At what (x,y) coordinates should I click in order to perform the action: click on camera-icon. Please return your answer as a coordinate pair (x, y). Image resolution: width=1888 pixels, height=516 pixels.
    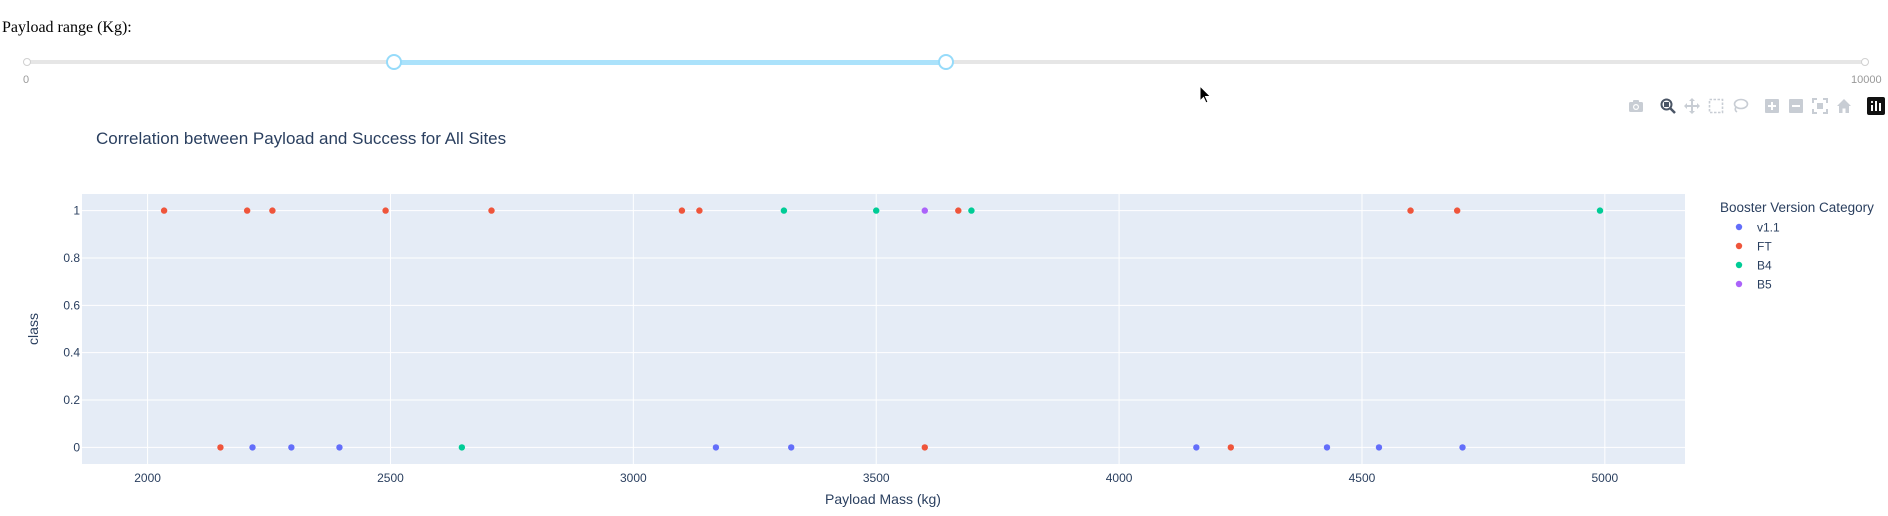
    Looking at the image, I should click on (1636, 106).